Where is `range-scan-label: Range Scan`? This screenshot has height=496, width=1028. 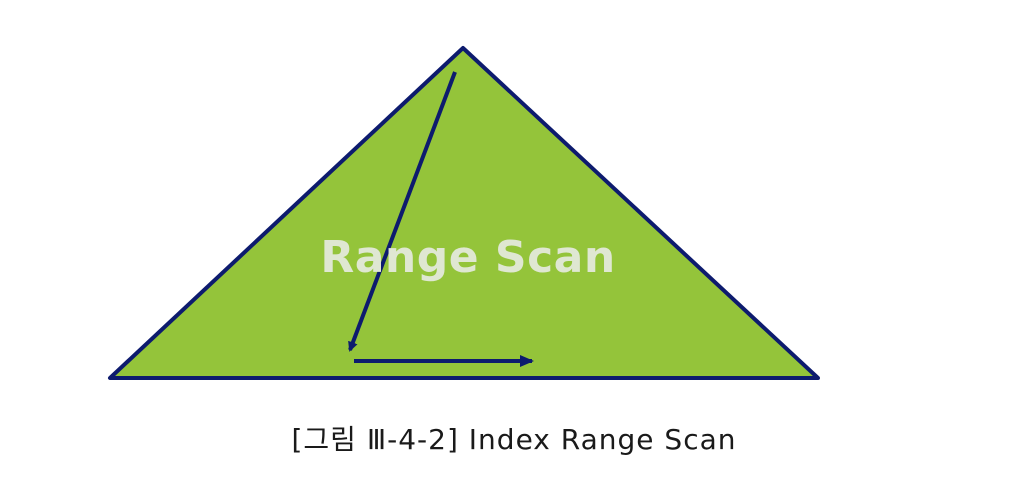
range-scan-label: Range Scan is located at coordinates (467, 257).